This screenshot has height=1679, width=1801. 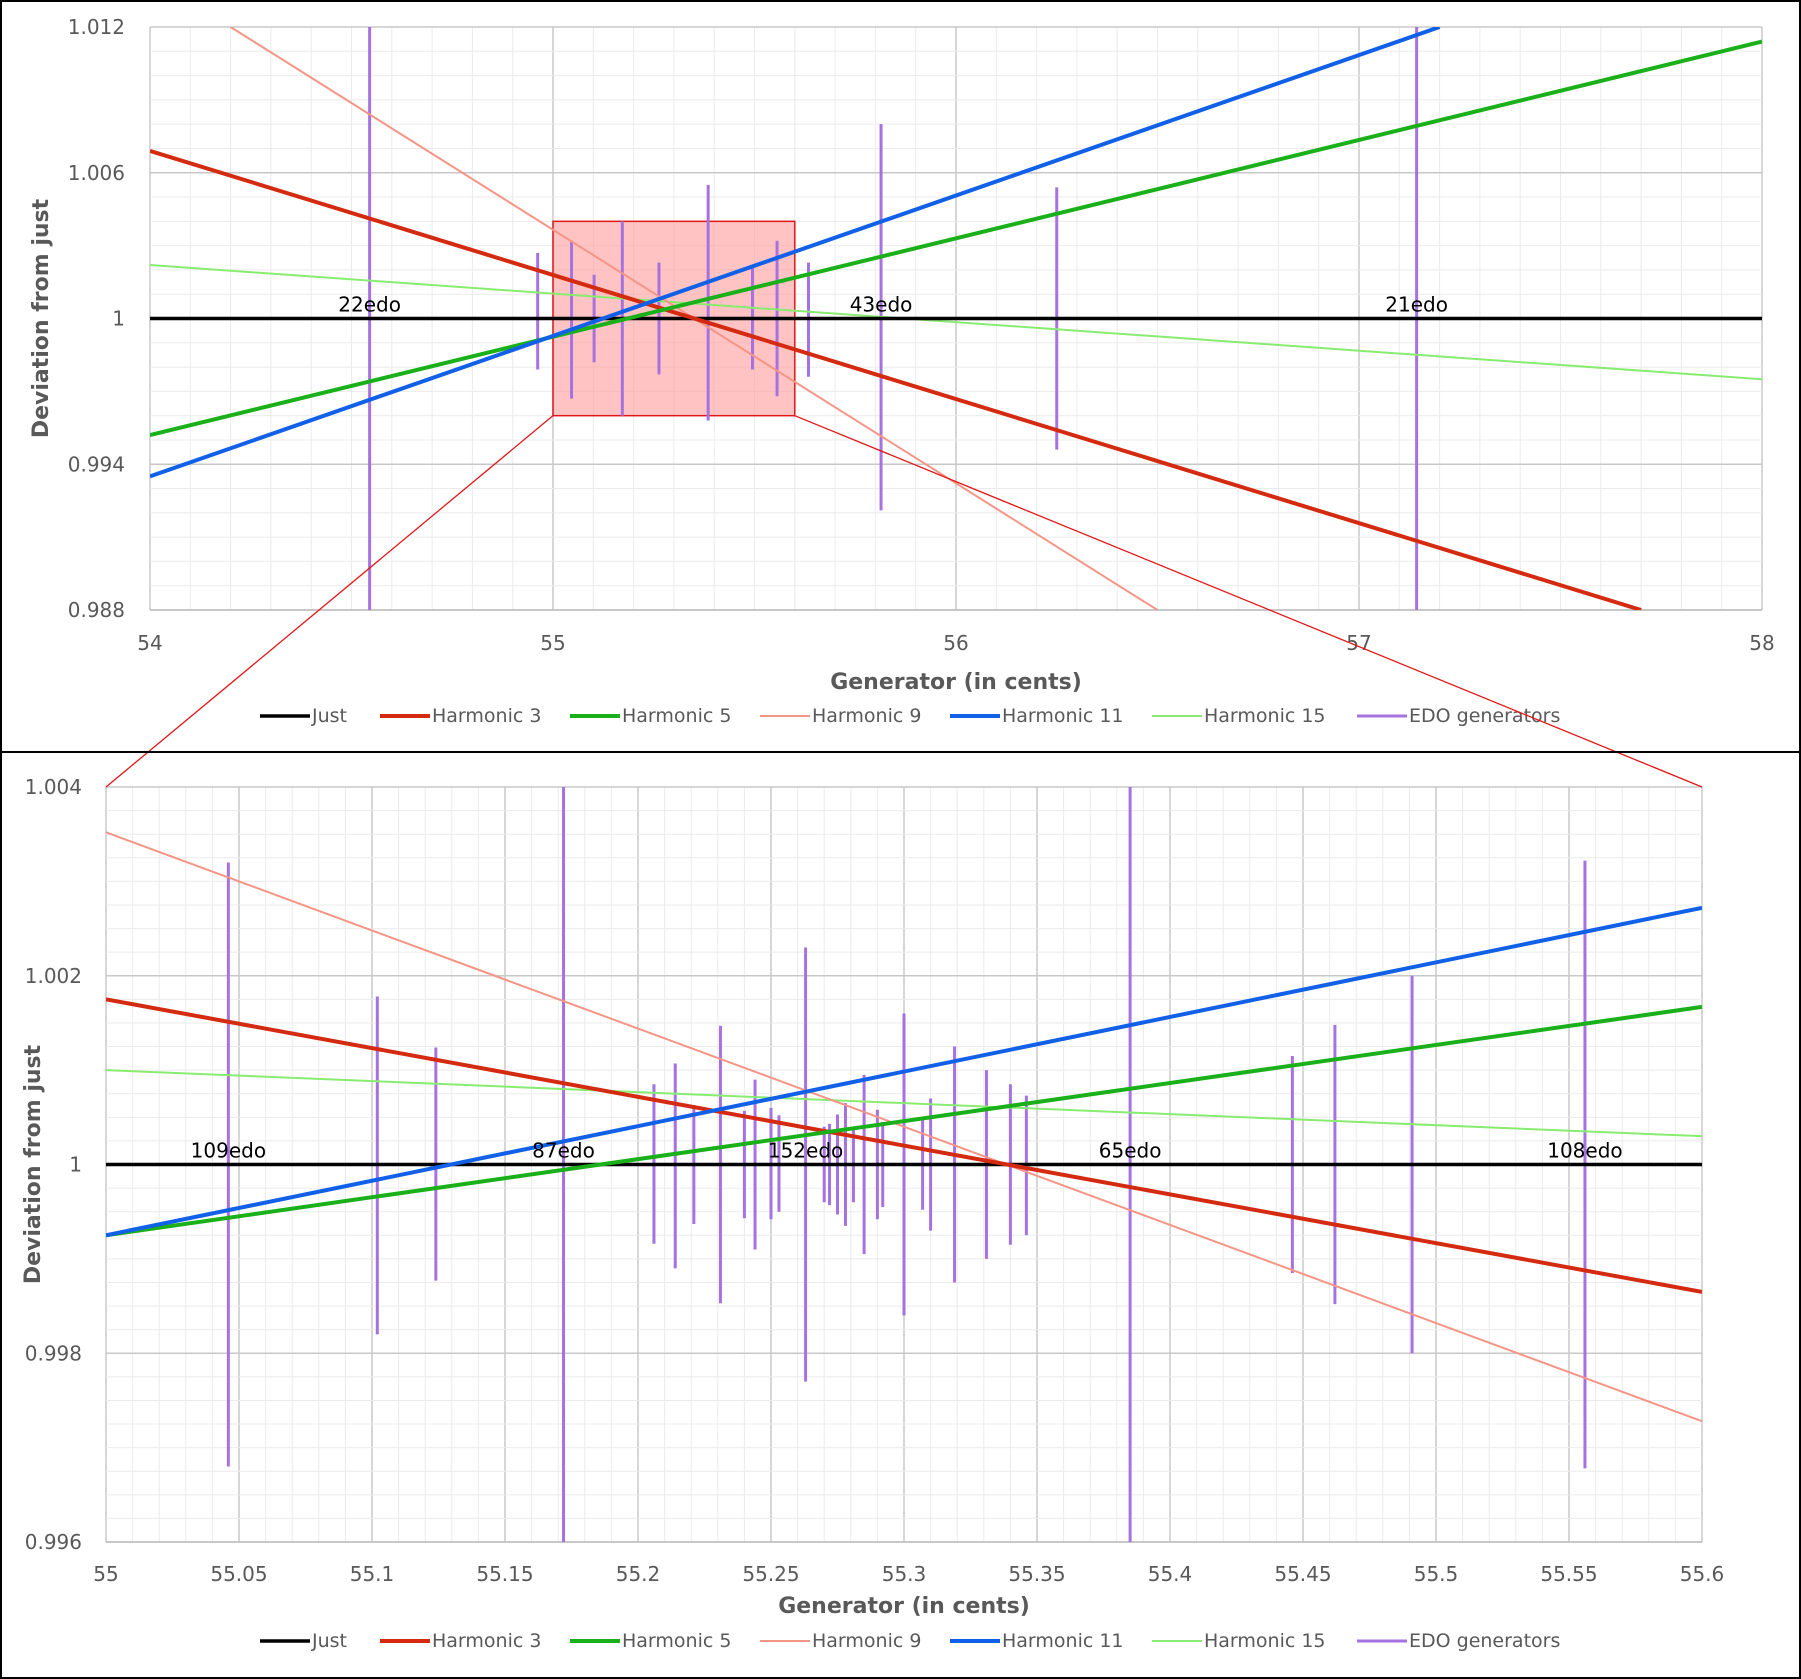 I want to click on x-tick-label: 55.05, so click(x=238, y=1574).